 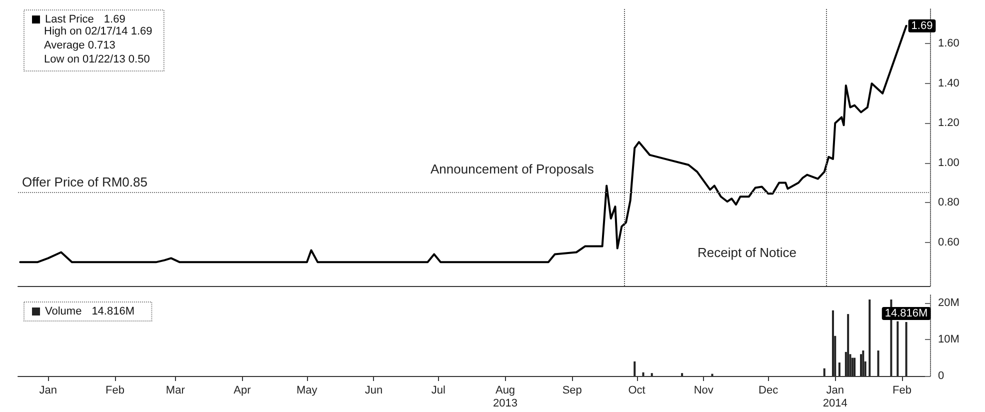 What do you see at coordinates (949, 44) in the screenshot?
I see `y-tick-label: 1.60` at bounding box center [949, 44].